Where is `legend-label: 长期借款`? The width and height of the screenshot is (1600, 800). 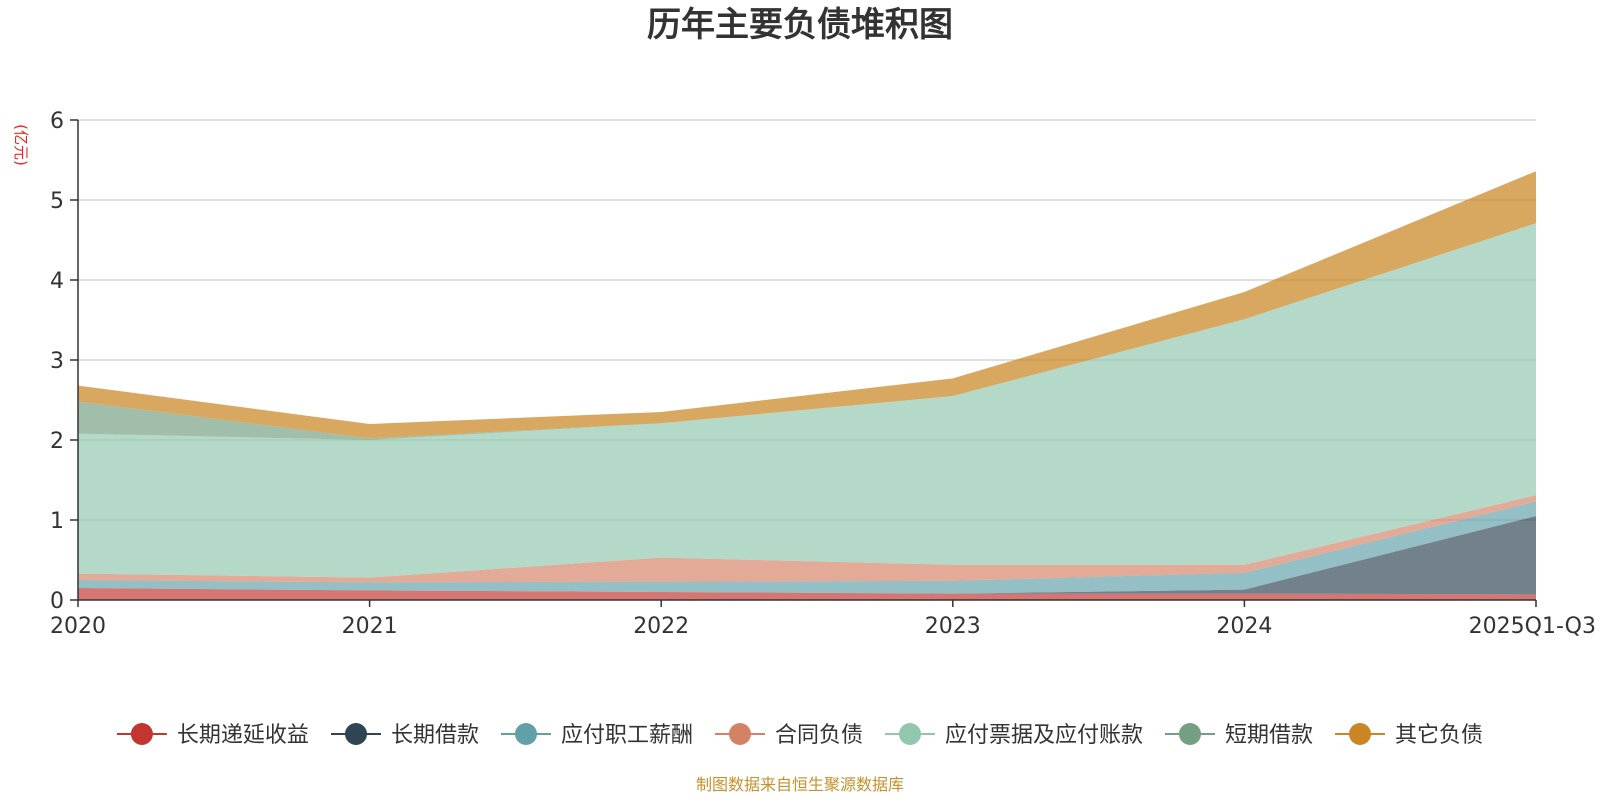
legend-label: 长期借款 is located at coordinates (435, 735).